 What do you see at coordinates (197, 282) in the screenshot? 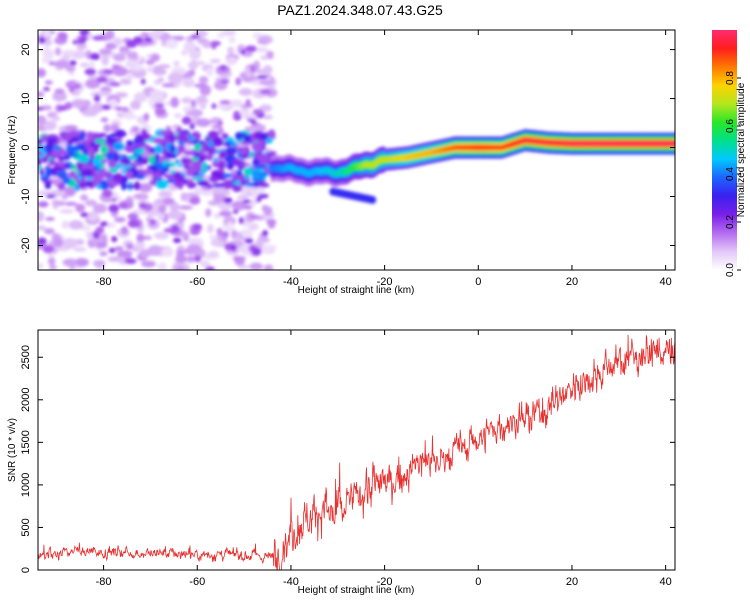
I see `x-tick-label: -60` at bounding box center [197, 282].